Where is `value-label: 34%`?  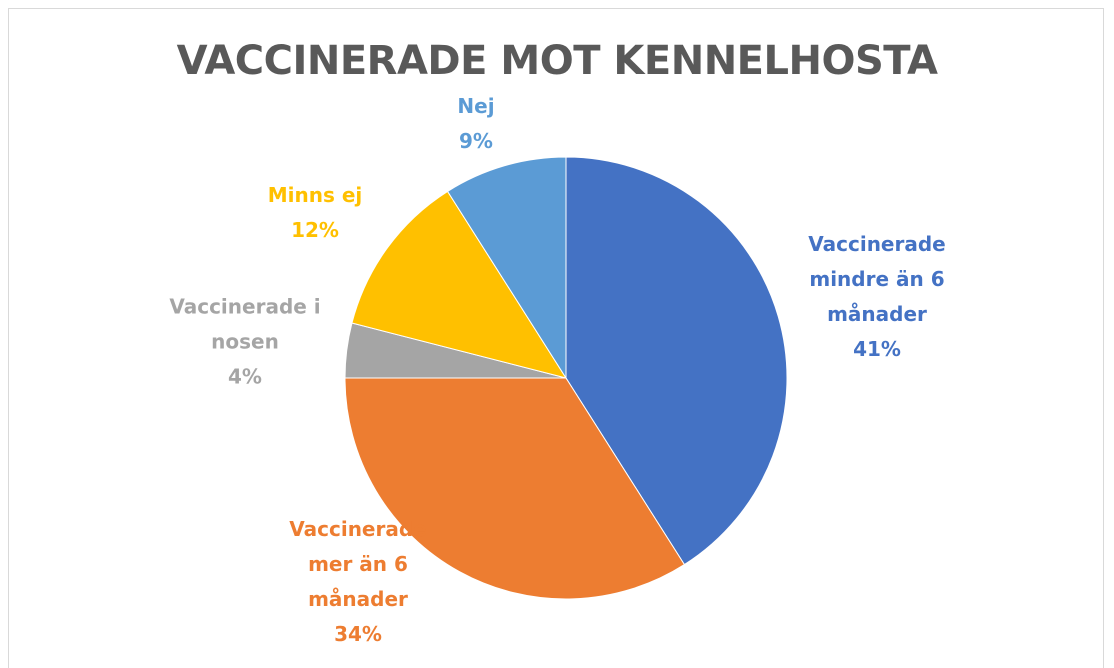
value-label: 34% is located at coordinates (358, 634).